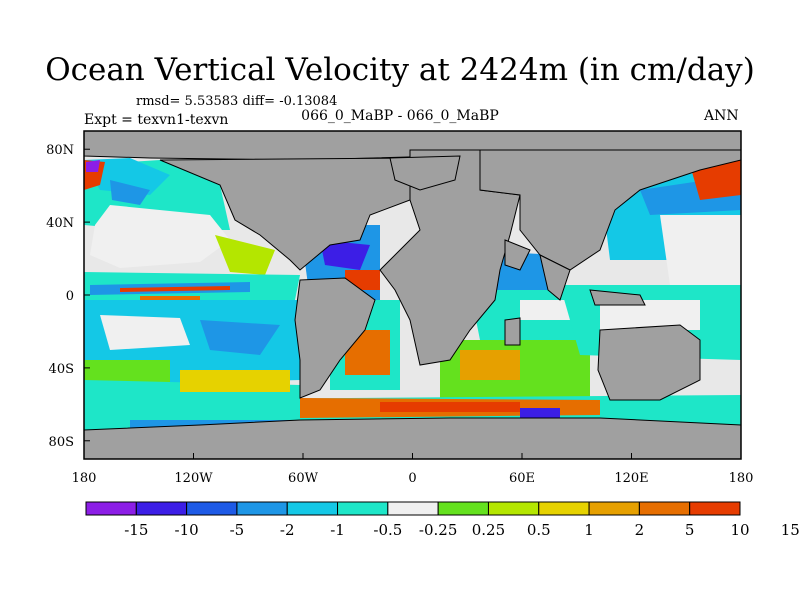  Describe the element at coordinates (589, 530) in the screenshot. I see `colorbar-label: 1` at that location.